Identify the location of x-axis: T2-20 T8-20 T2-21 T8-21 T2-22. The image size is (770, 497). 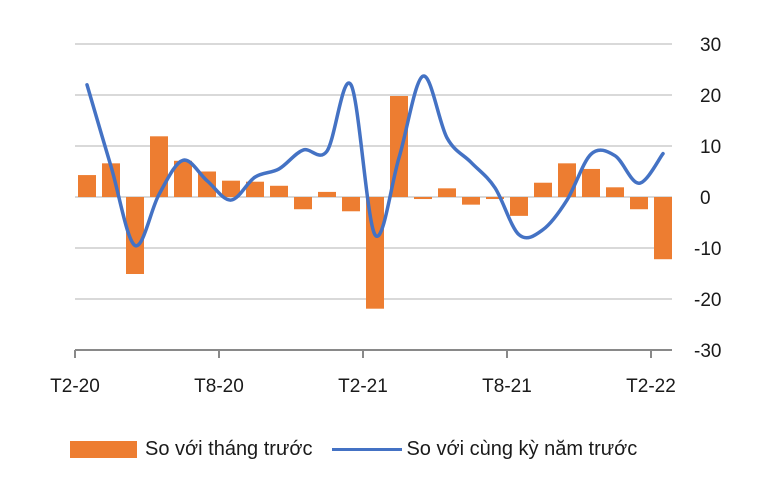
(363, 373).